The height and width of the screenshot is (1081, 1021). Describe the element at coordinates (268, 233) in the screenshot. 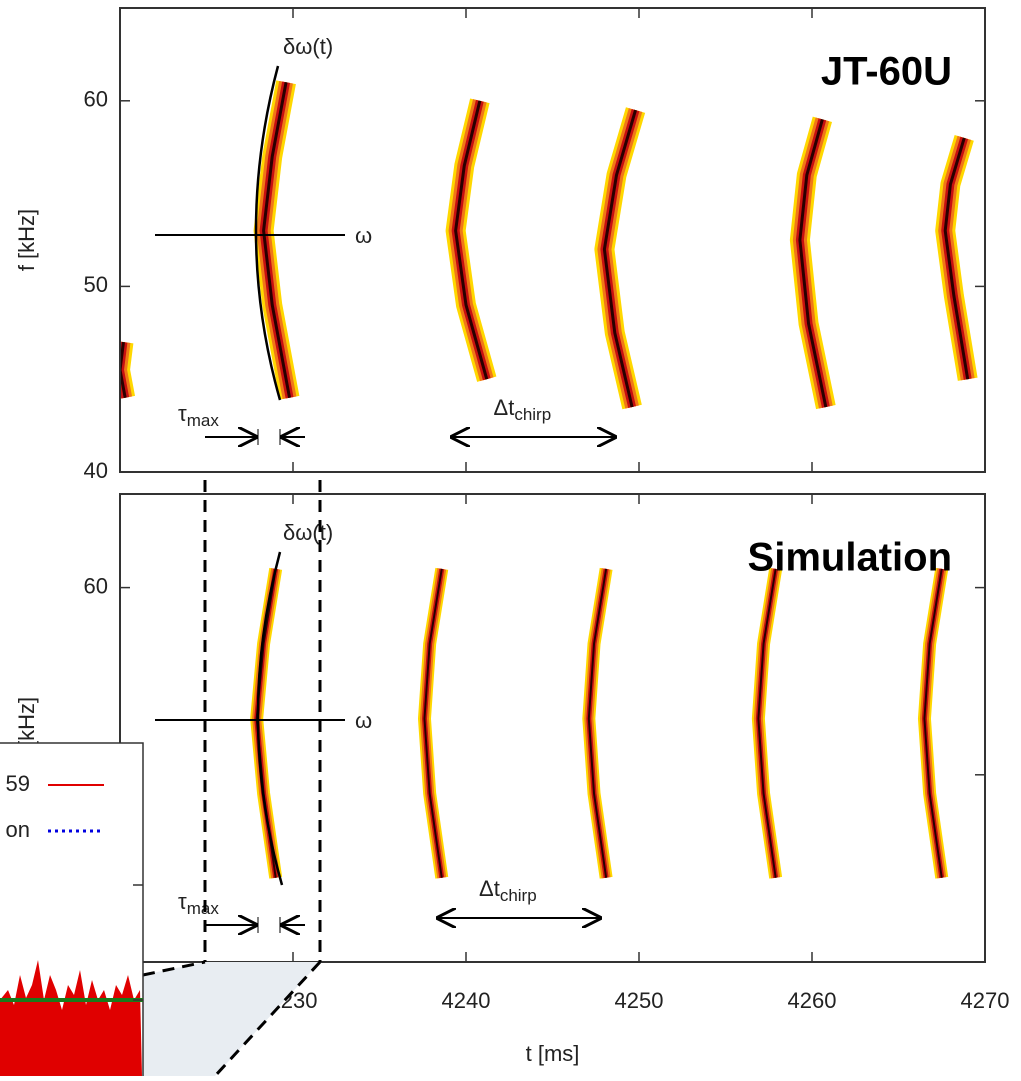

I see `delta-omega-curve` at that location.